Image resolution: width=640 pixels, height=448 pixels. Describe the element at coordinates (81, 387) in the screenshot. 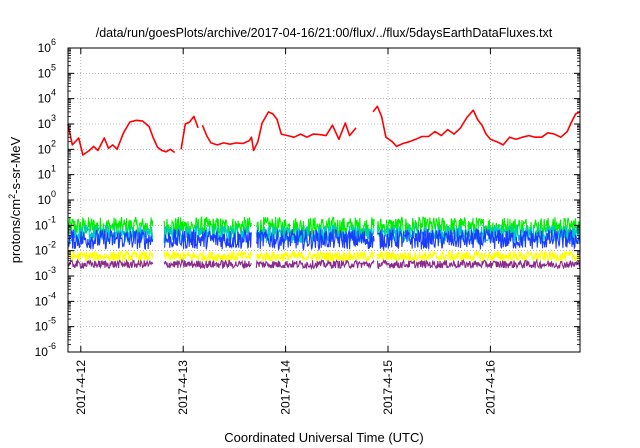

I see `x-tick-label: 2017-4-12` at that location.